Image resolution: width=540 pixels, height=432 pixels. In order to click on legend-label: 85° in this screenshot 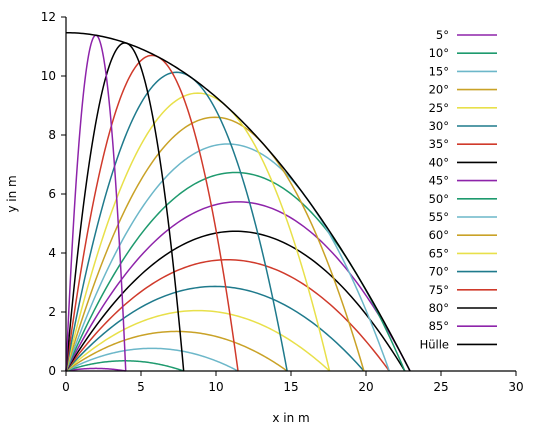, I will do `click(439, 326)`.